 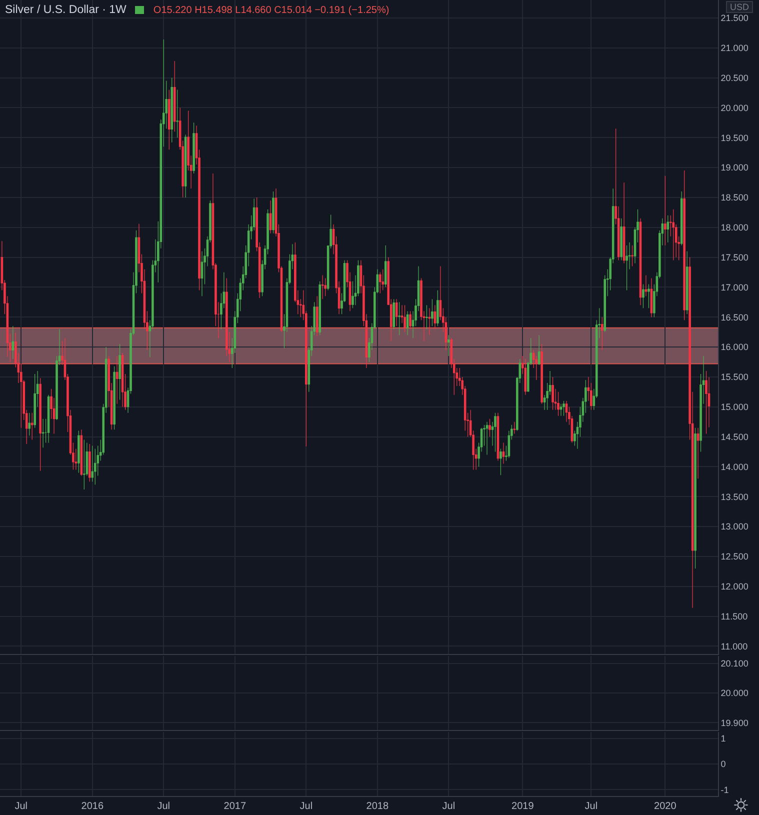 What do you see at coordinates (523, 806) in the screenshot?
I see `x-tick-label: 2019` at bounding box center [523, 806].